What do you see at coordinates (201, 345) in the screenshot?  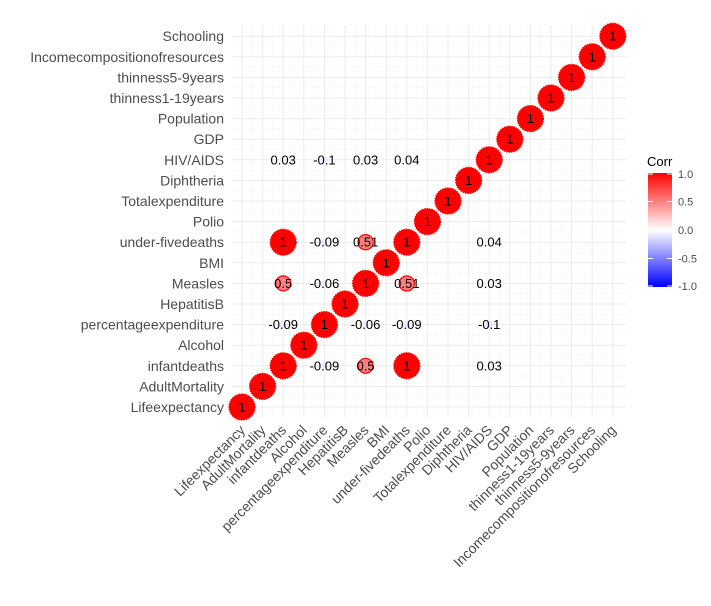 I see `y-tick-label-alcohol: Alcohol` at bounding box center [201, 345].